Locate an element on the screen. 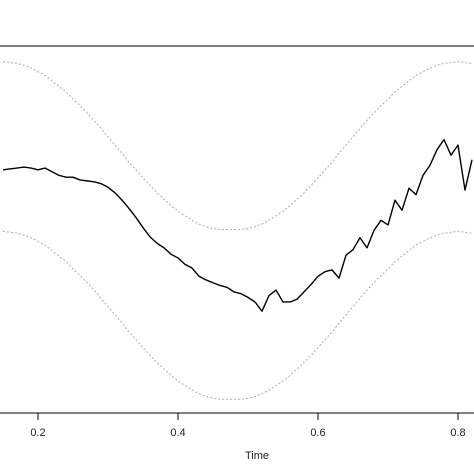 This screenshot has width=474, height=474. x-tick-label: 0.4 is located at coordinates (177, 433).